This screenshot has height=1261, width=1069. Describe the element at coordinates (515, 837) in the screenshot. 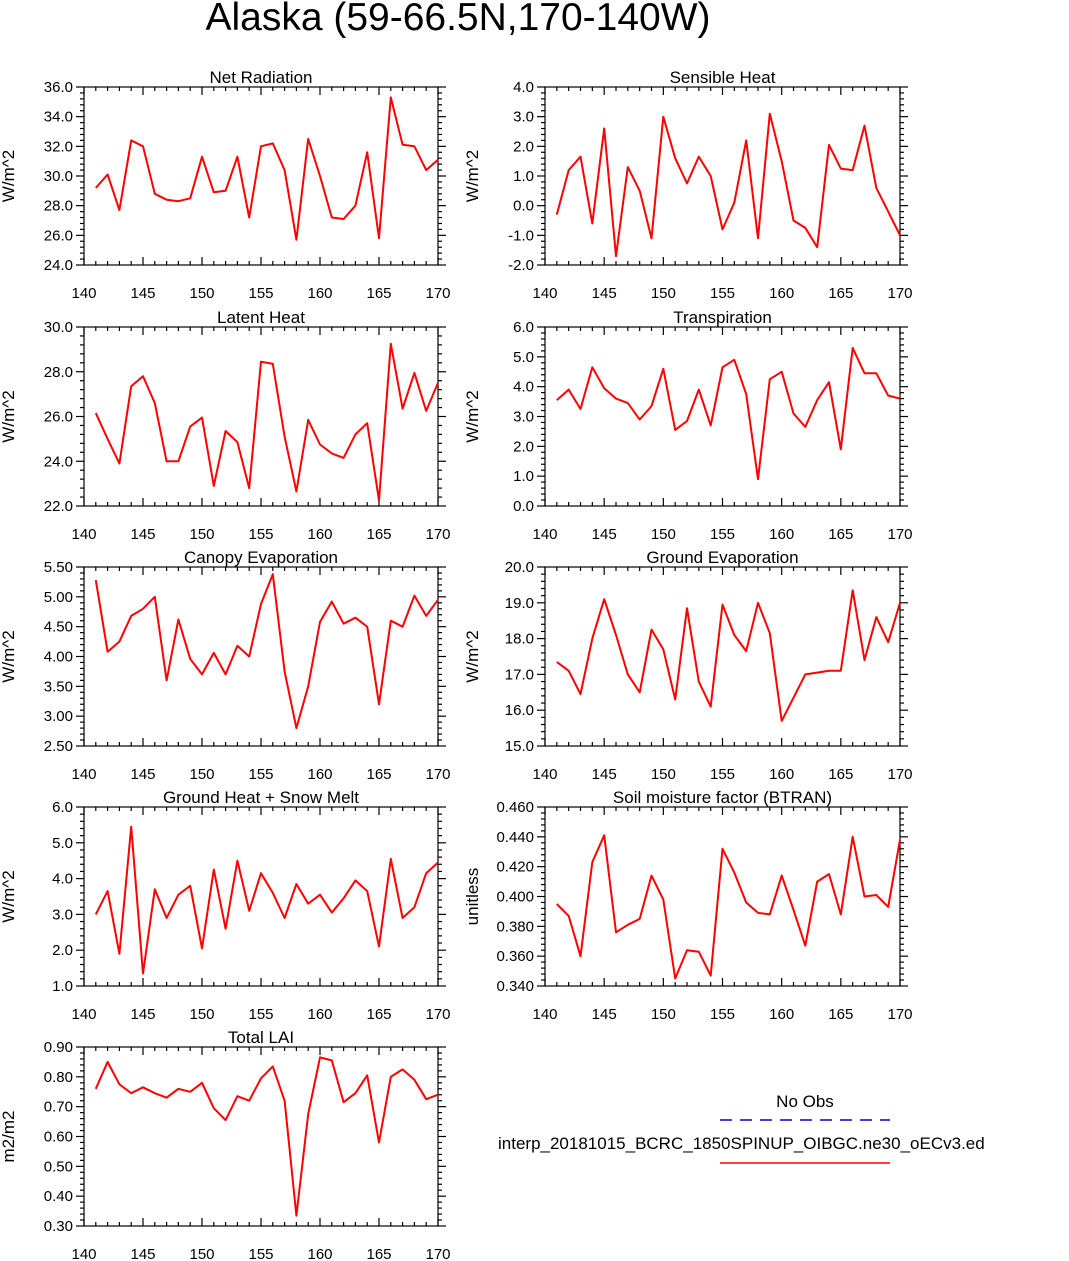

I see `y-tick-label: 0.440` at that location.